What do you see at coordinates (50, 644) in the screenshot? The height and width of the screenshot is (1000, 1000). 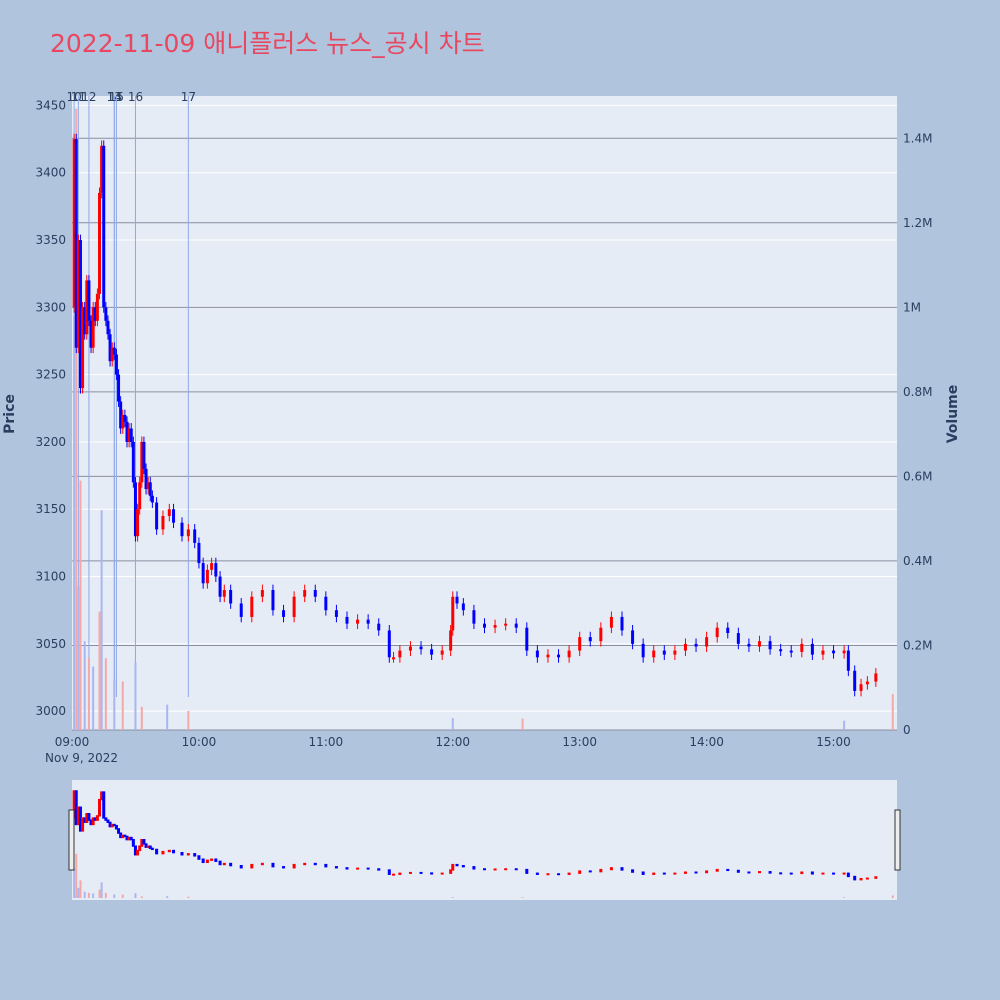 I see `price-tick-label: 3050` at bounding box center [50, 644].